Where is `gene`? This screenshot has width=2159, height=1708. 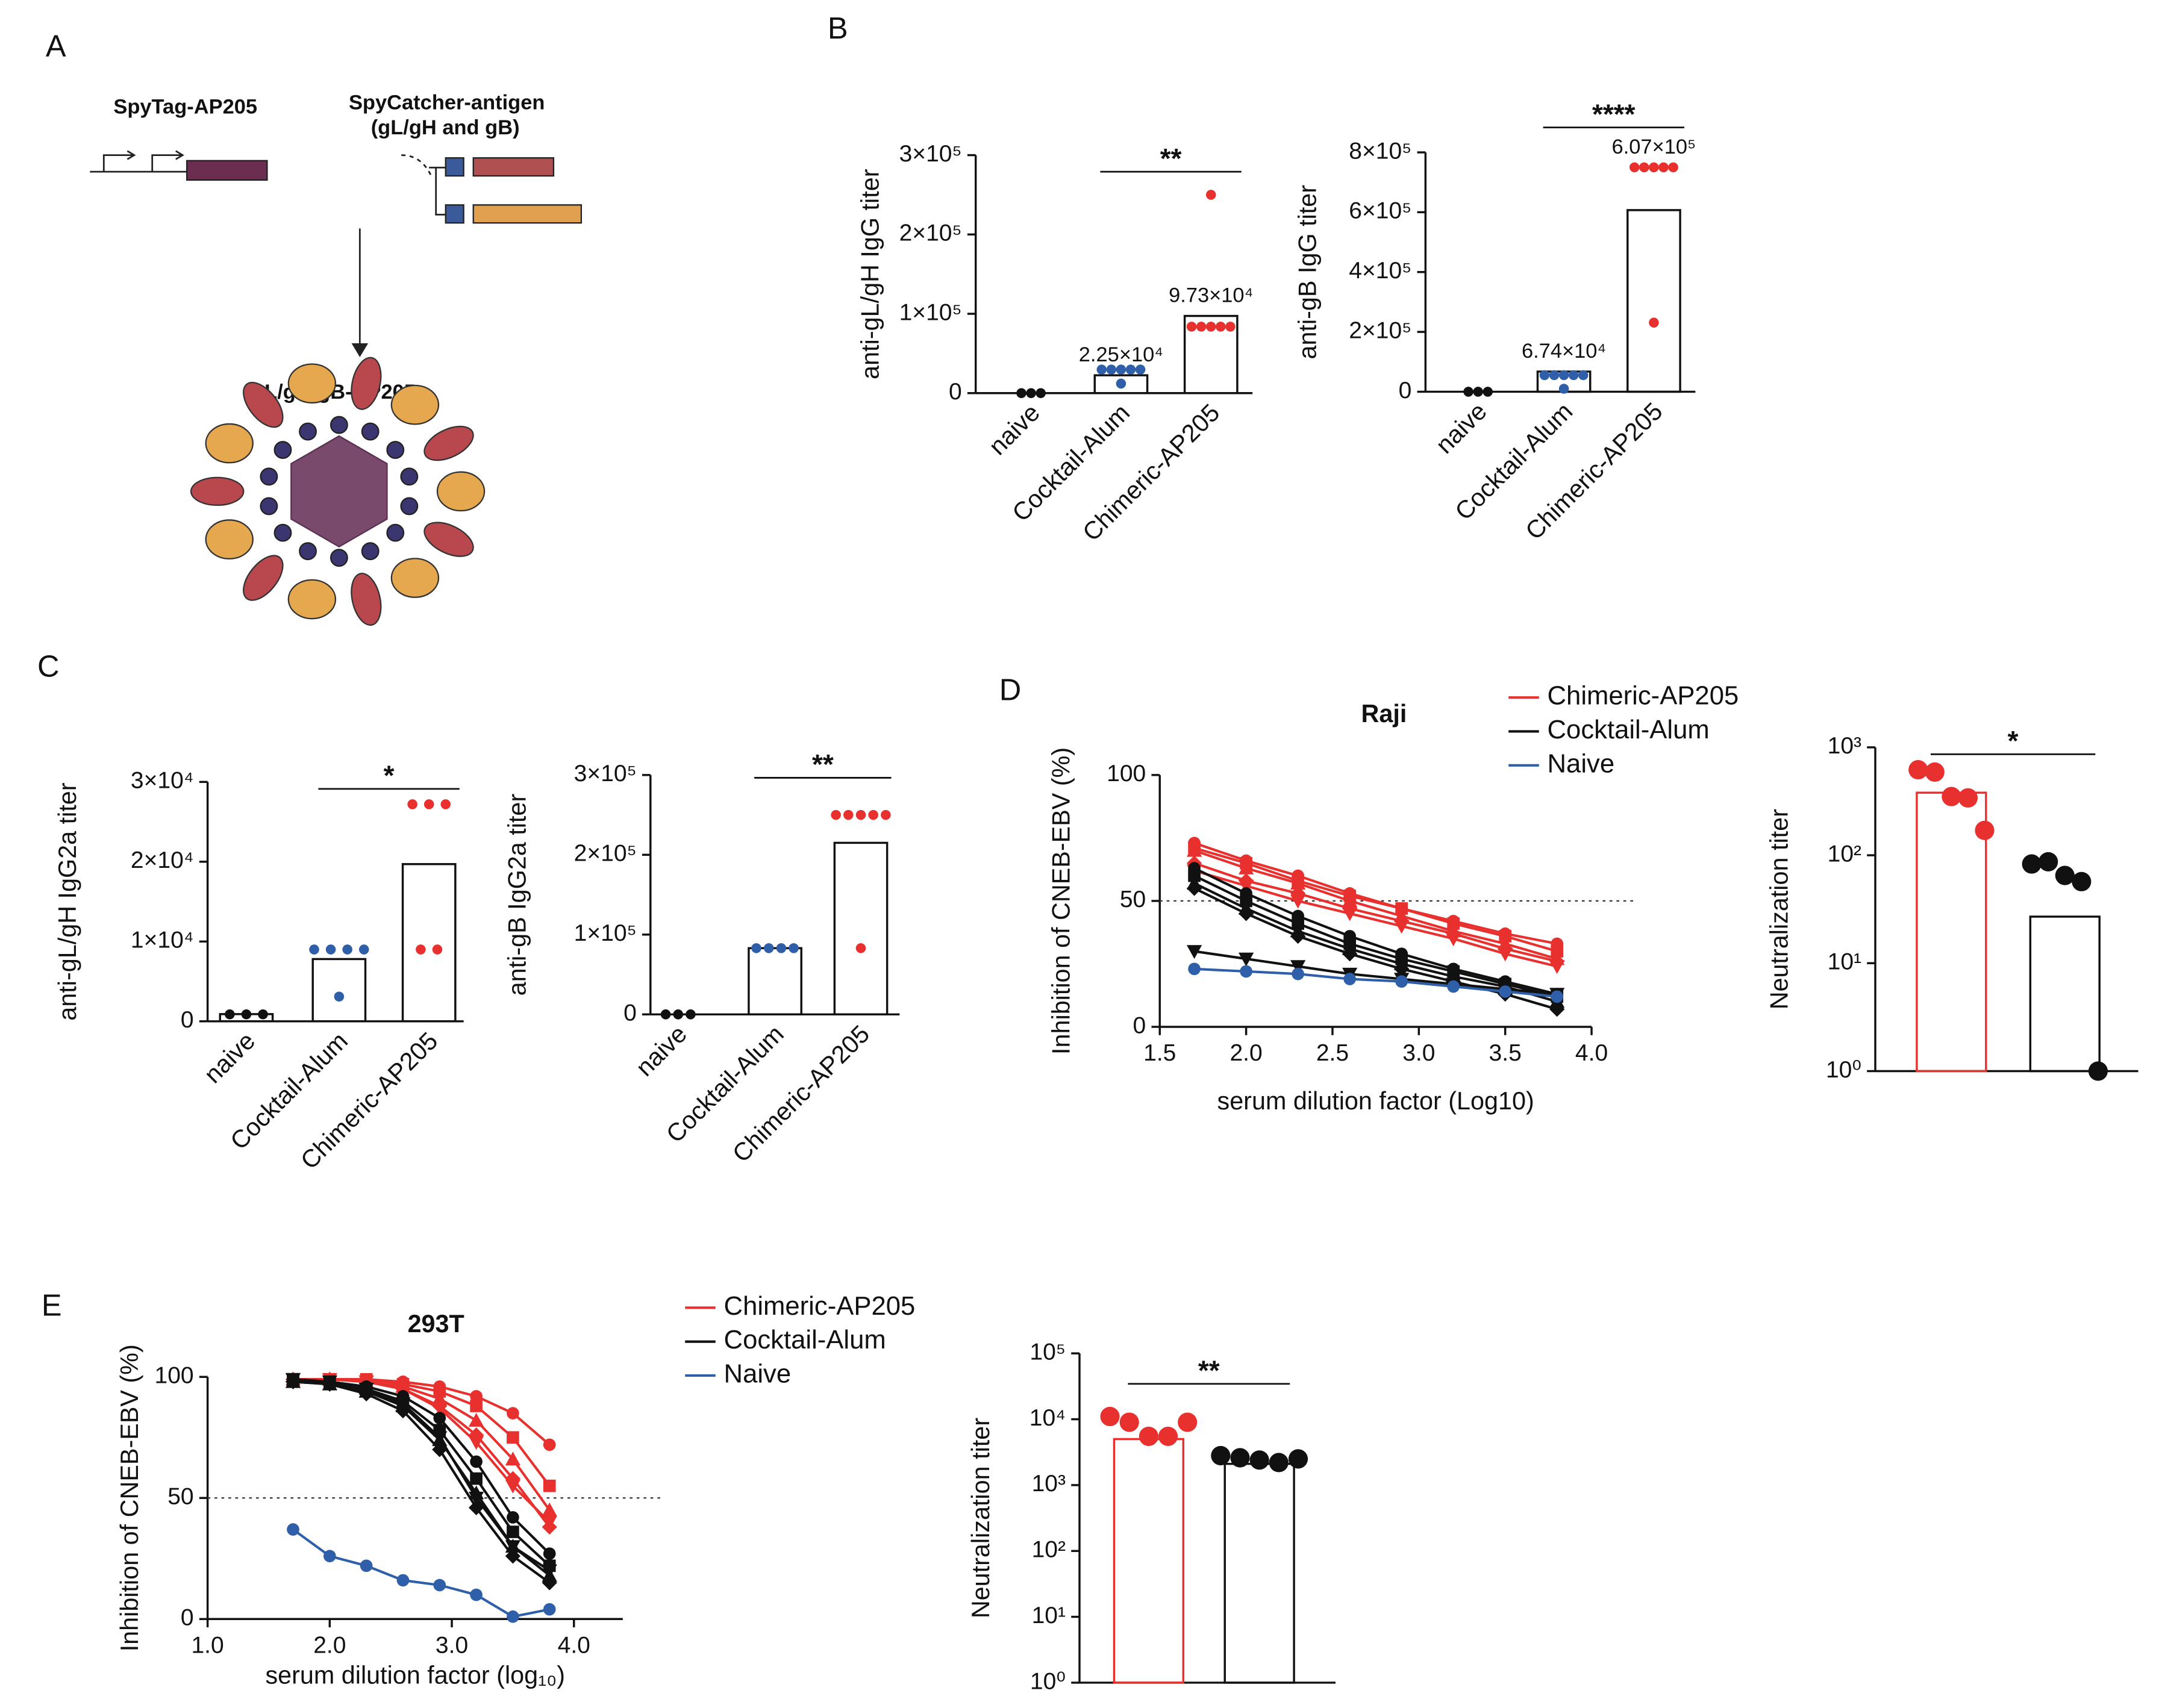
gene is located at coordinates (513, 167).